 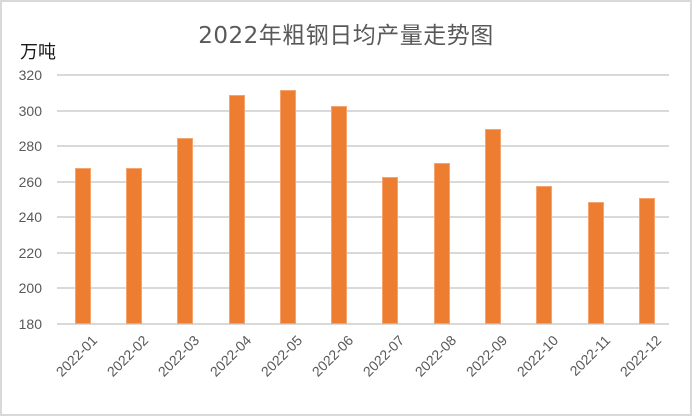 What do you see at coordinates (30, 75) in the screenshot?
I see `y-tick-label: 320` at bounding box center [30, 75].